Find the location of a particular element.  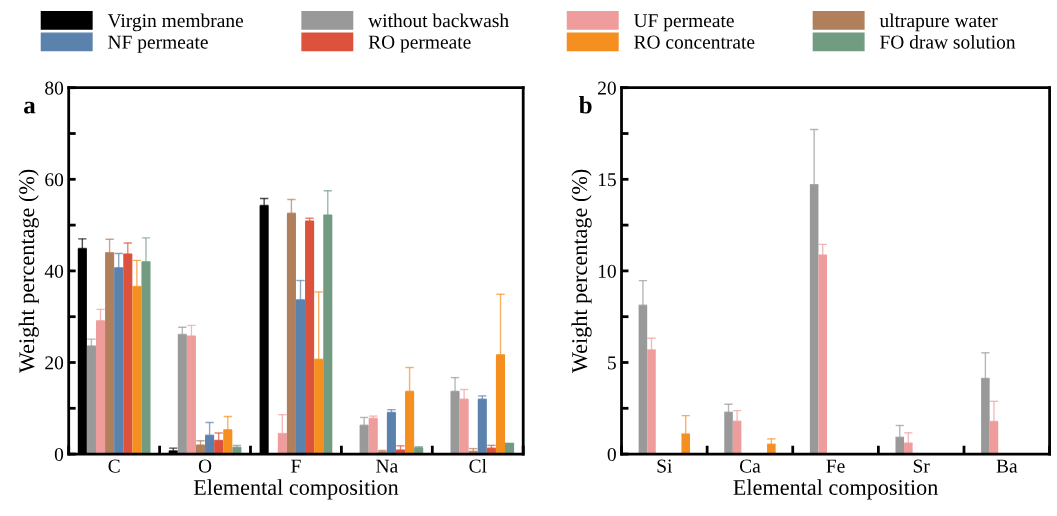

x-tick-label: O is located at coordinates (205, 466).